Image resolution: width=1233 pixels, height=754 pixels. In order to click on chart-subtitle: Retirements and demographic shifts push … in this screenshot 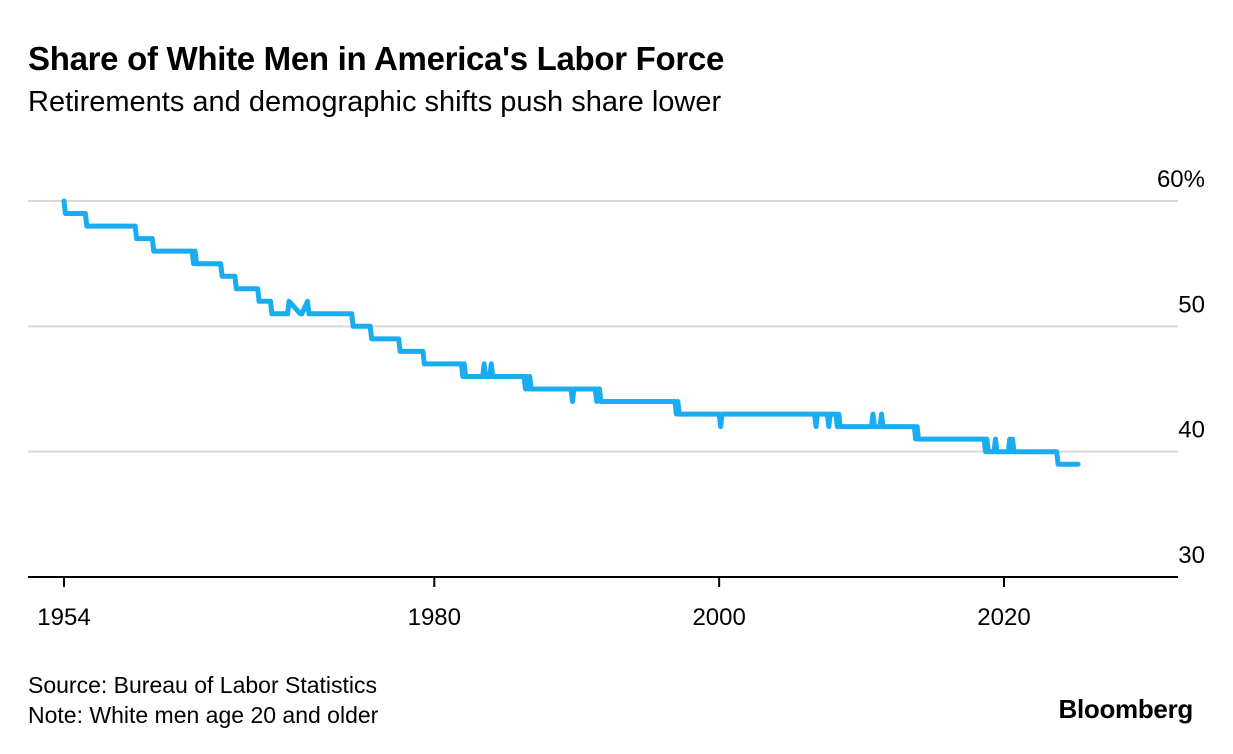, I will do `click(375, 102)`.